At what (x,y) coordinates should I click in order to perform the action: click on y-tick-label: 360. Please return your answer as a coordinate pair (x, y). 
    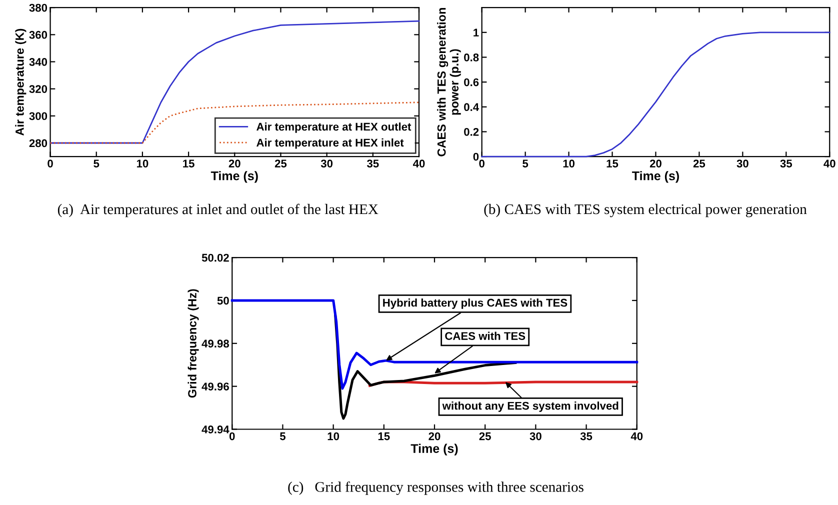
    Looking at the image, I should click on (38, 34).